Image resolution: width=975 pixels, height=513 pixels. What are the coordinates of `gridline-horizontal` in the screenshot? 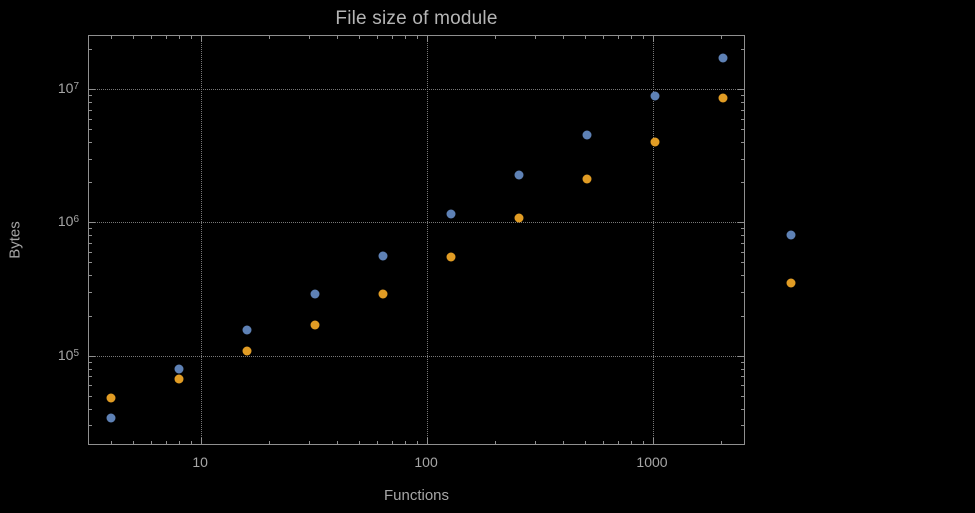 It's located at (416, 356).